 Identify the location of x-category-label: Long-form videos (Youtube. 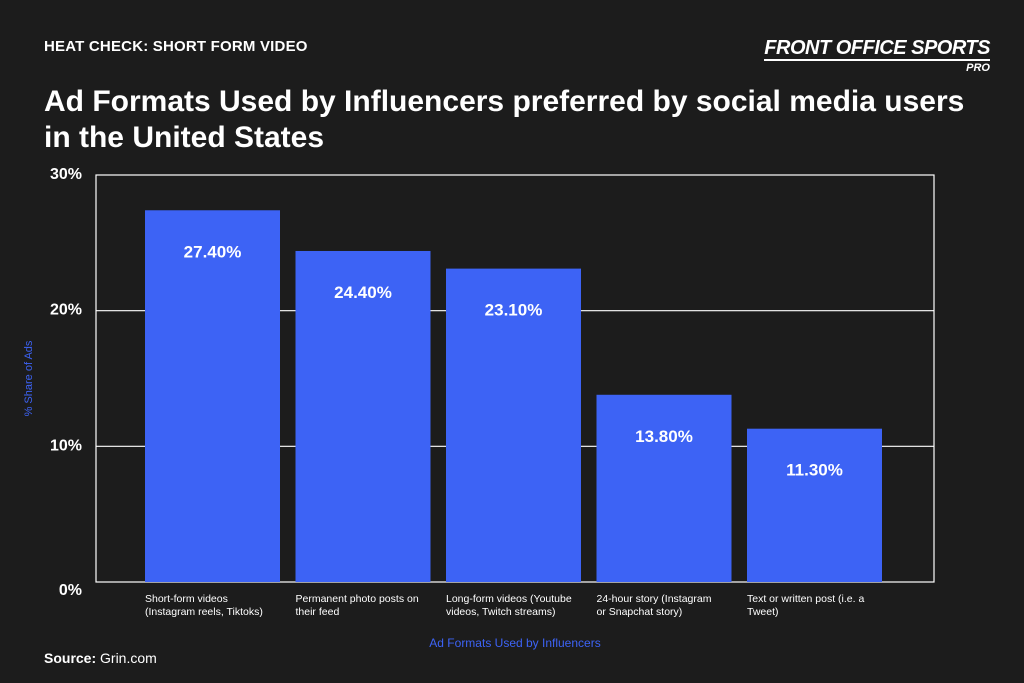
(509, 599).